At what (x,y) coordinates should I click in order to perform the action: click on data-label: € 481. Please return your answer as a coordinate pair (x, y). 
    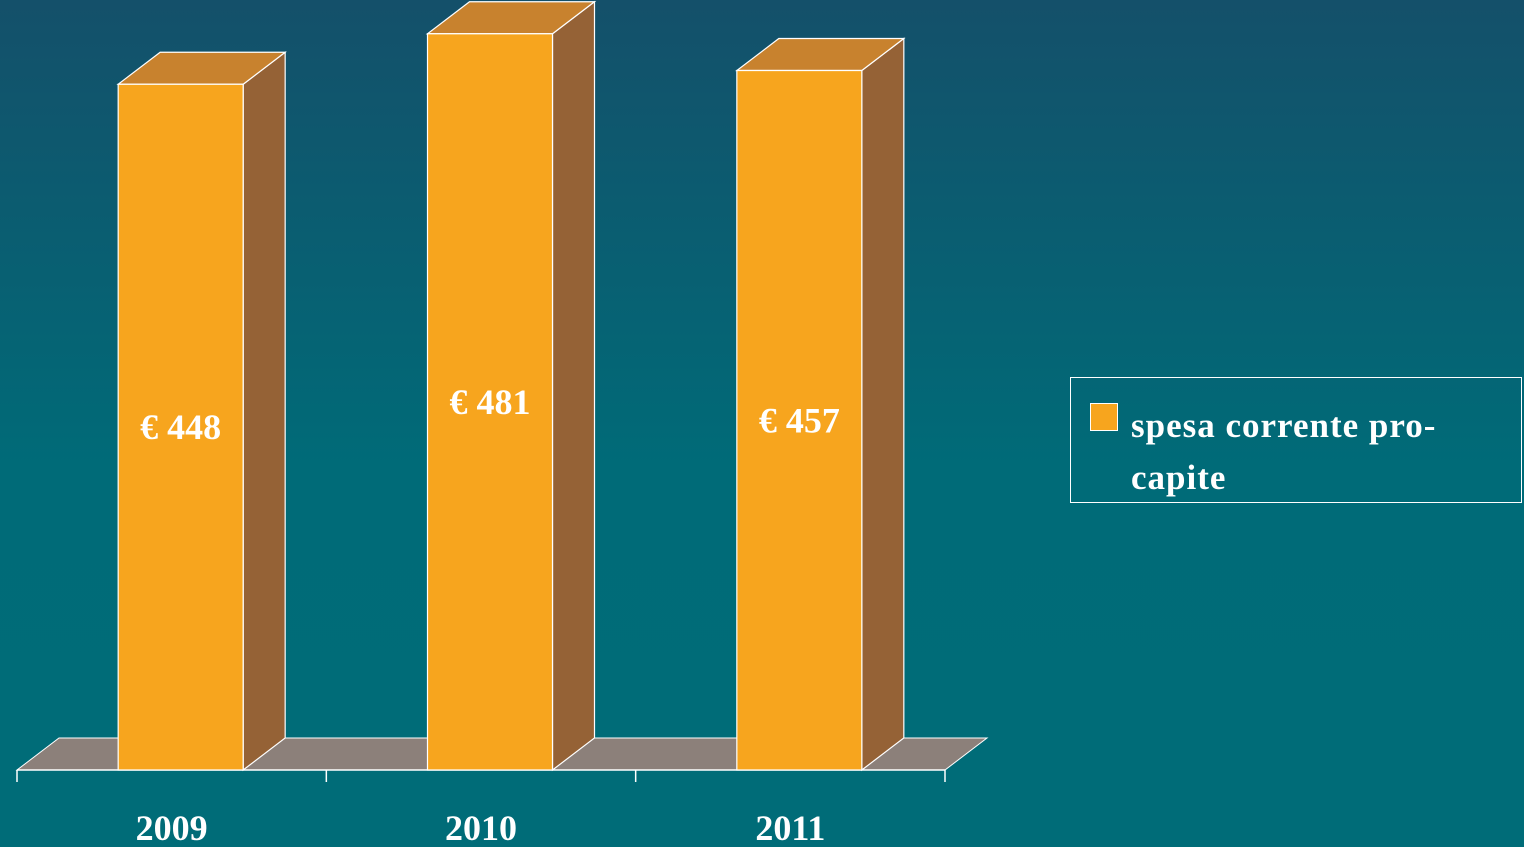
    Looking at the image, I should click on (490, 402).